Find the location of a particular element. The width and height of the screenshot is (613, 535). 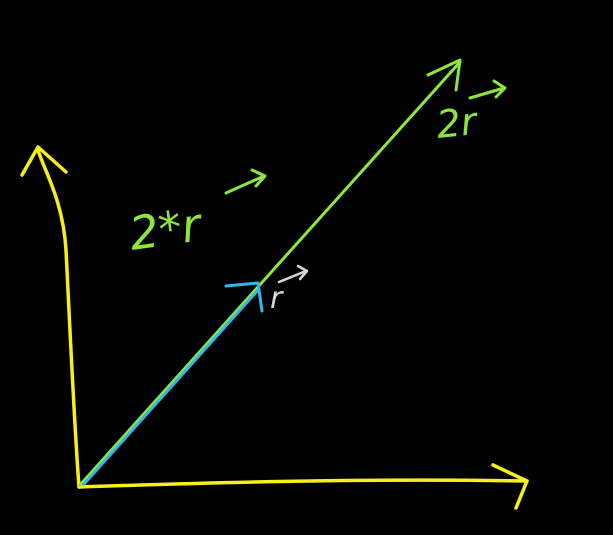

label-r-text: r is located at coordinates (277, 298).